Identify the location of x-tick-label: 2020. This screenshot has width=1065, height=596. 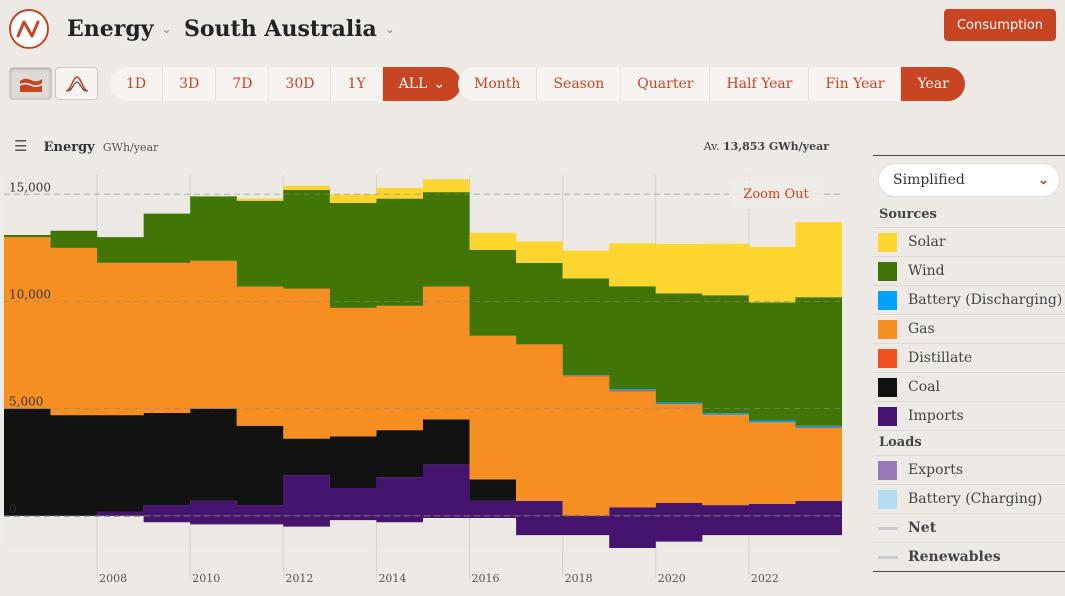
(672, 578).